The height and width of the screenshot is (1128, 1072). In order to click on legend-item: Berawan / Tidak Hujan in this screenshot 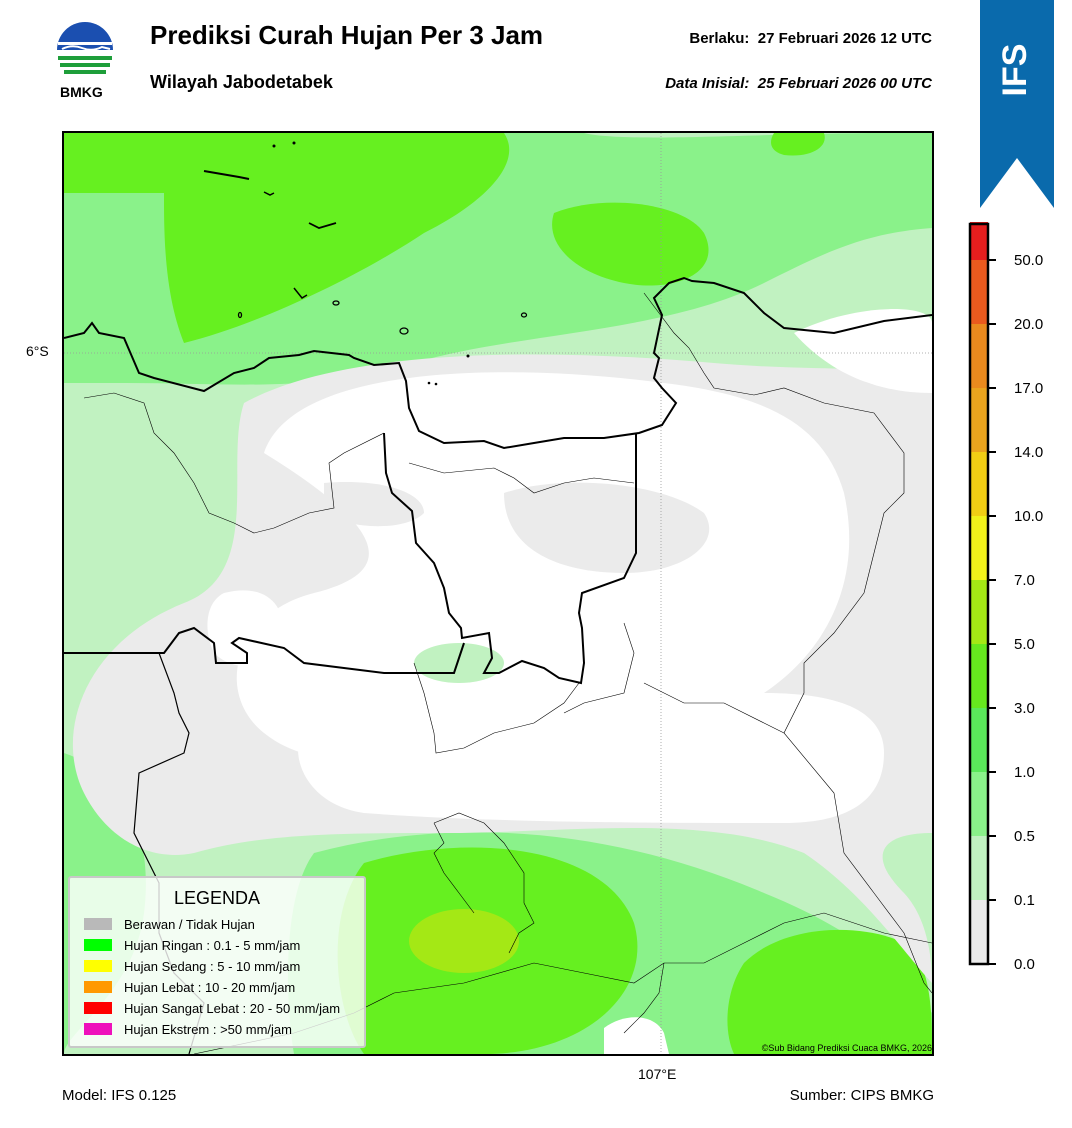, I will do `click(169, 924)`.